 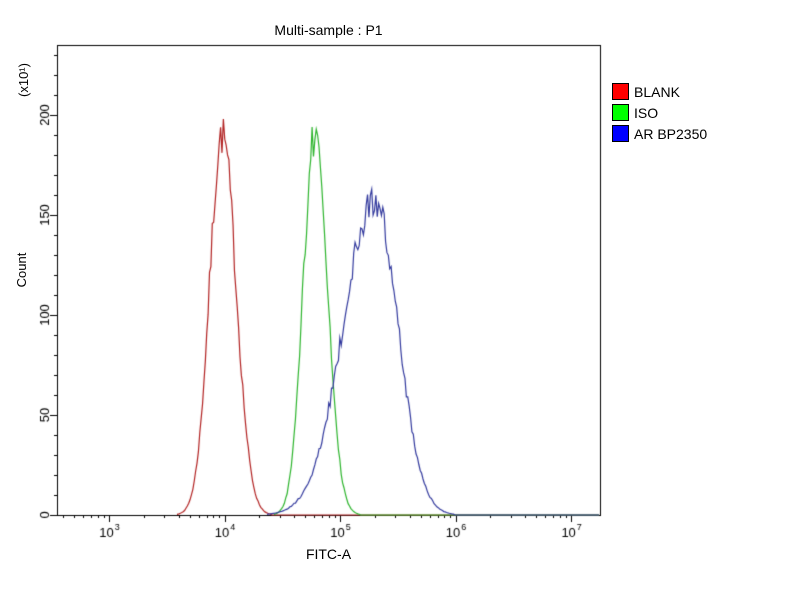 I want to click on legend: BLANK ISO AR BP2350, so click(x=659, y=114).